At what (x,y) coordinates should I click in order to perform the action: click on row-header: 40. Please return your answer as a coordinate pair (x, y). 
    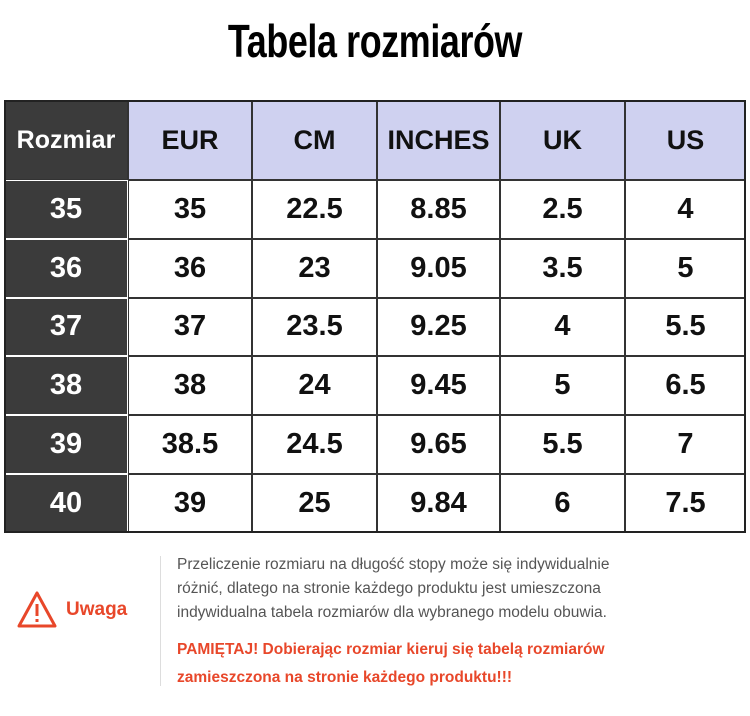
    Looking at the image, I should click on (66, 503).